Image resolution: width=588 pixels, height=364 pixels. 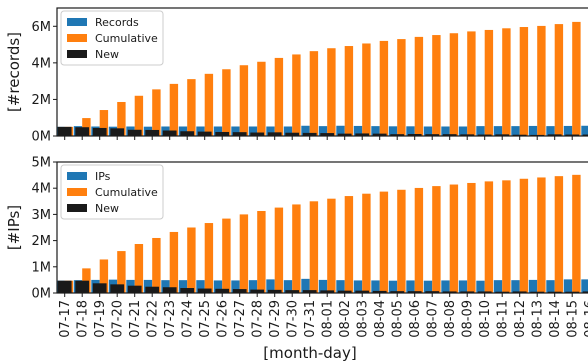 I want to click on records-legend-label: Cumulative, so click(x=126, y=38).